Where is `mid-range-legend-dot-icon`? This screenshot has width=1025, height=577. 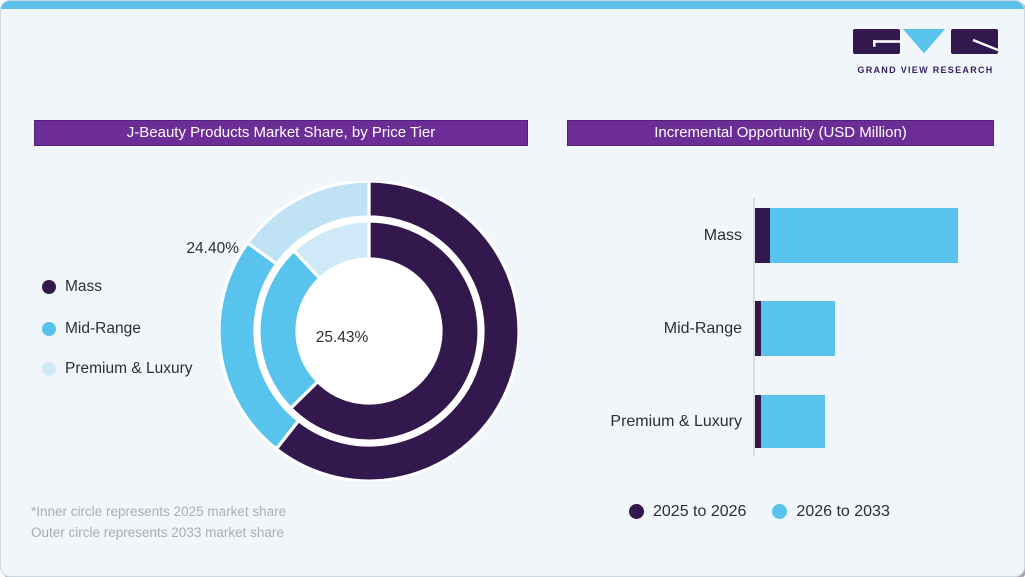 mid-range-legend-dot-icon is located at coordinates (49, 328).